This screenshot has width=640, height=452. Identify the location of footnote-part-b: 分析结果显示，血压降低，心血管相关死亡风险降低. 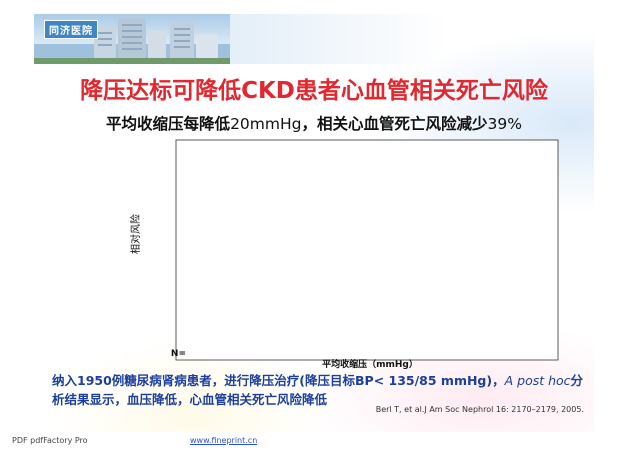
(318, 390).